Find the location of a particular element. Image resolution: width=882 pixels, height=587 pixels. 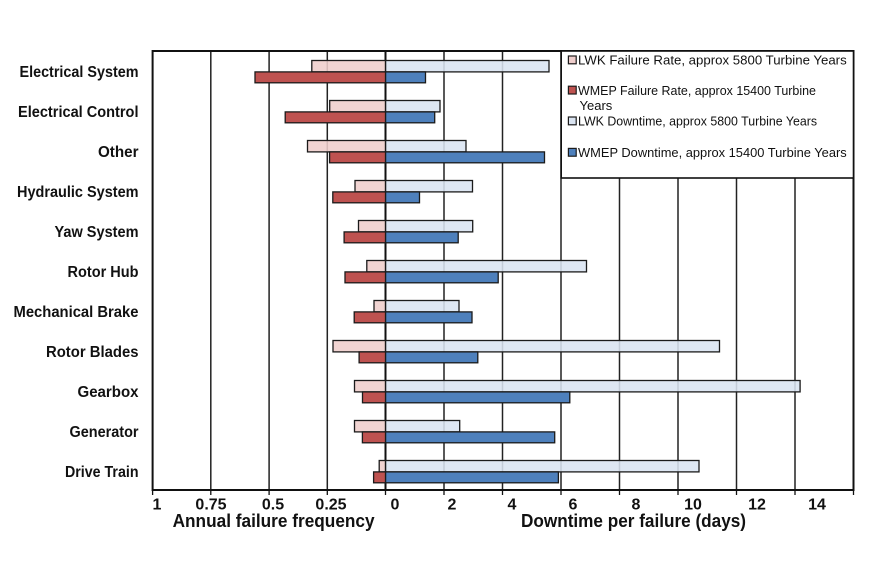

svg-text: Annual failure frequency is located at coordinates (274, 521).